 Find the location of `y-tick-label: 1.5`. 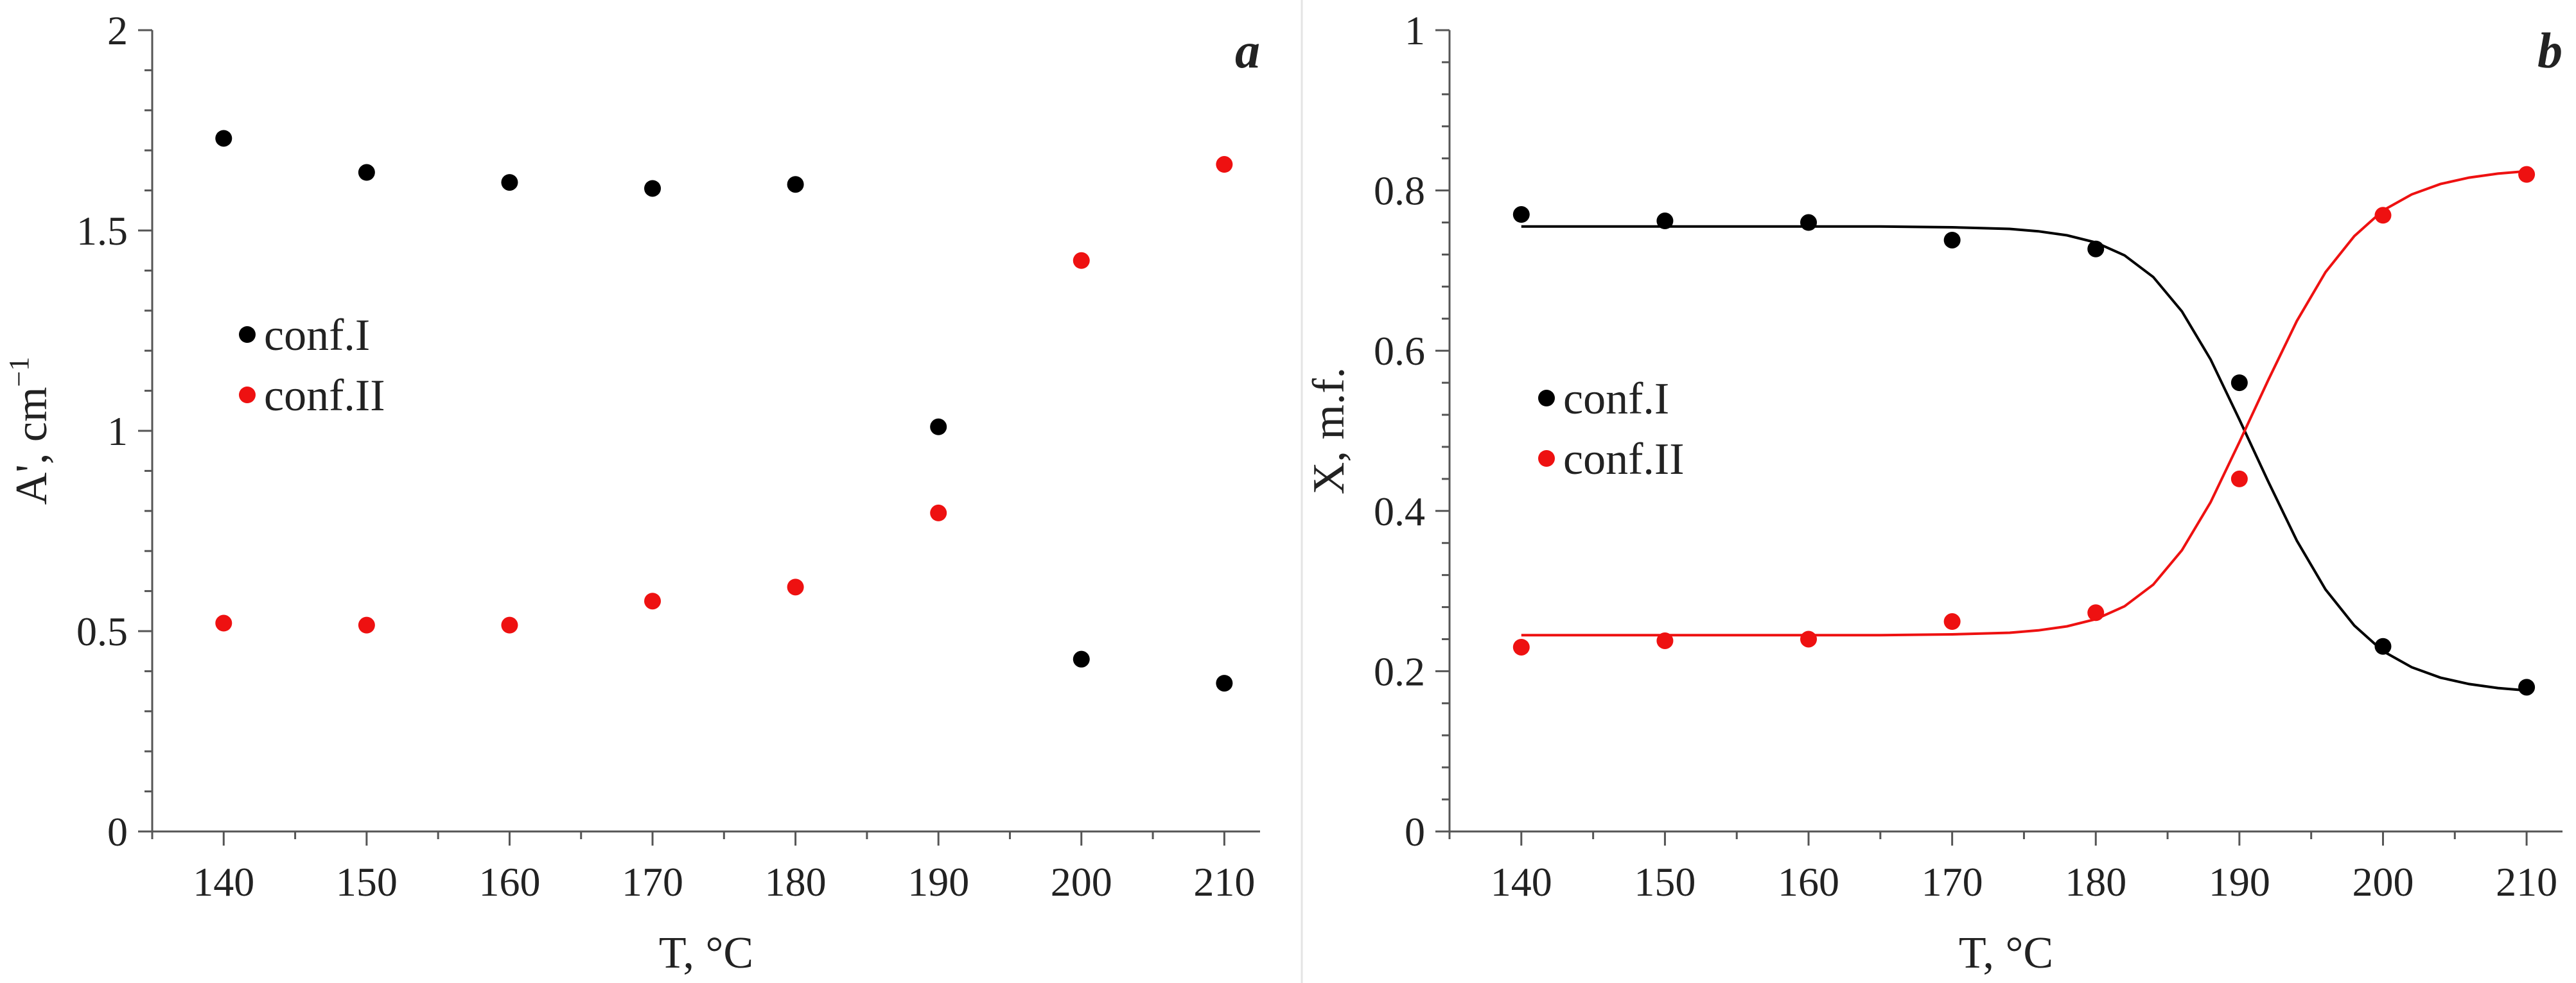

y-tick-label: 1.5 is located at coordinates (102, 231).